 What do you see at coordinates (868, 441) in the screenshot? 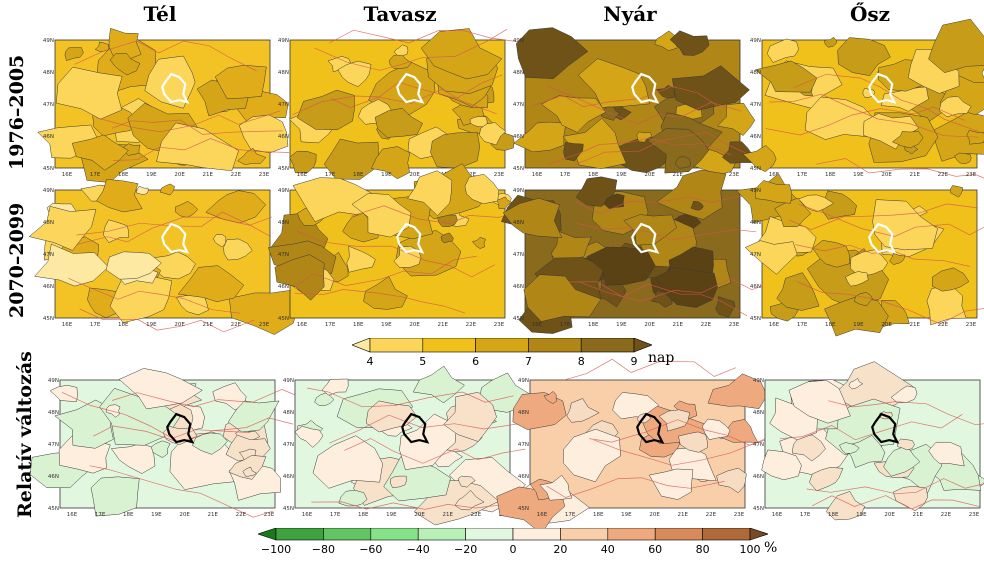
I see `map-panel-row3-3: 45N 46N 47N 48N 49N 16E 17E 18E 19E 20E 21E 22E 23E` at bounding box center [868, 441].